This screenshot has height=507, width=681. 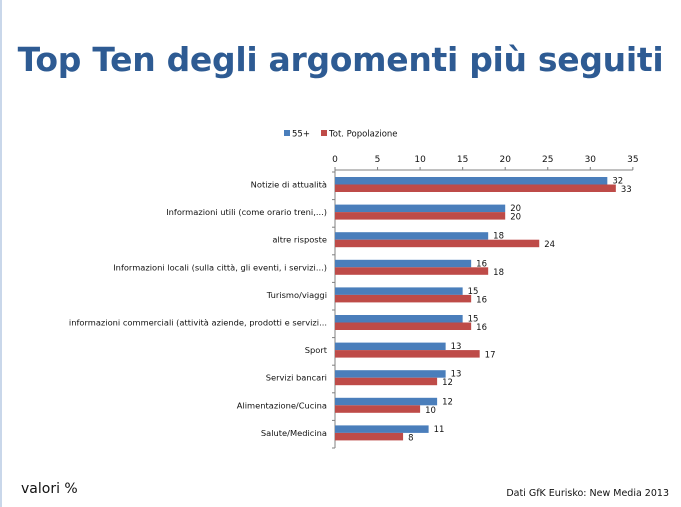 What do you see at coordinates (294, 433) in the screenshot?
I see `category-label: Salute/Medicina` at bounding box center [294, 433].